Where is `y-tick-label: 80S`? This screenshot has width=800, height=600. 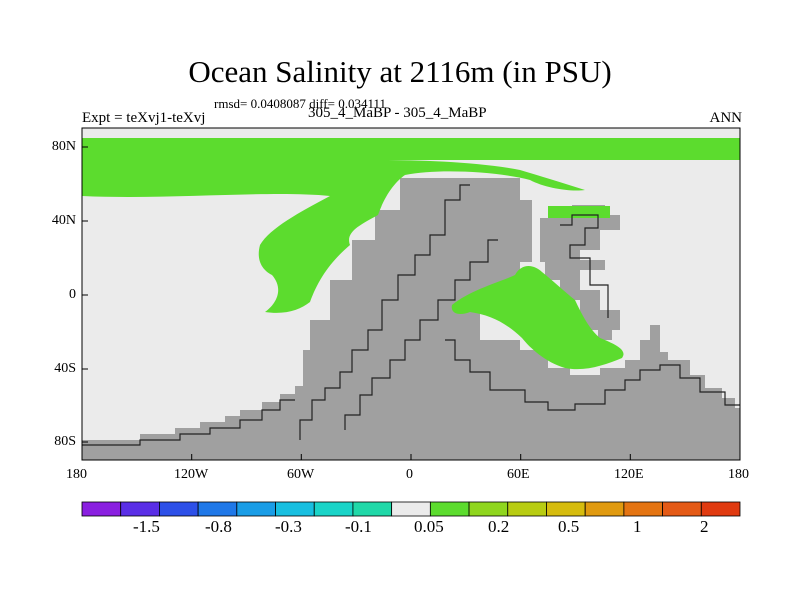 y-tick-label: 80S is located at coordinates (65, 441).